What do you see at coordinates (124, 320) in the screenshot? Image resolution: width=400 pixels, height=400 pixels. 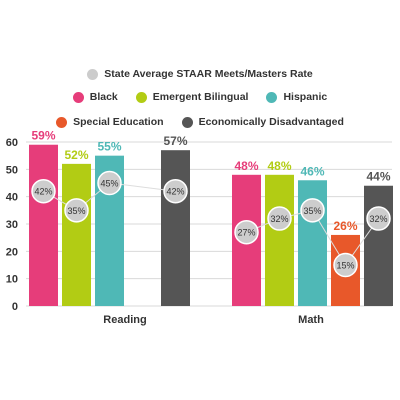 I see `x-category-label: Reading` at bounding box center [124, 320].